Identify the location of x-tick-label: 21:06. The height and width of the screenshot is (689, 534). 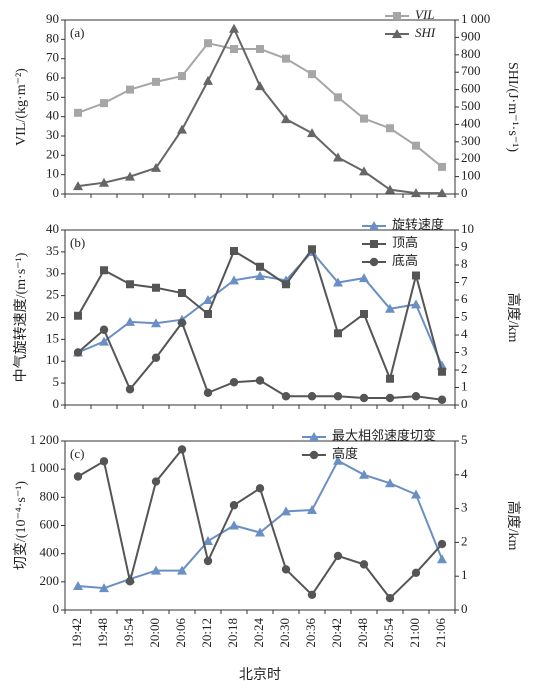
(440, 633).